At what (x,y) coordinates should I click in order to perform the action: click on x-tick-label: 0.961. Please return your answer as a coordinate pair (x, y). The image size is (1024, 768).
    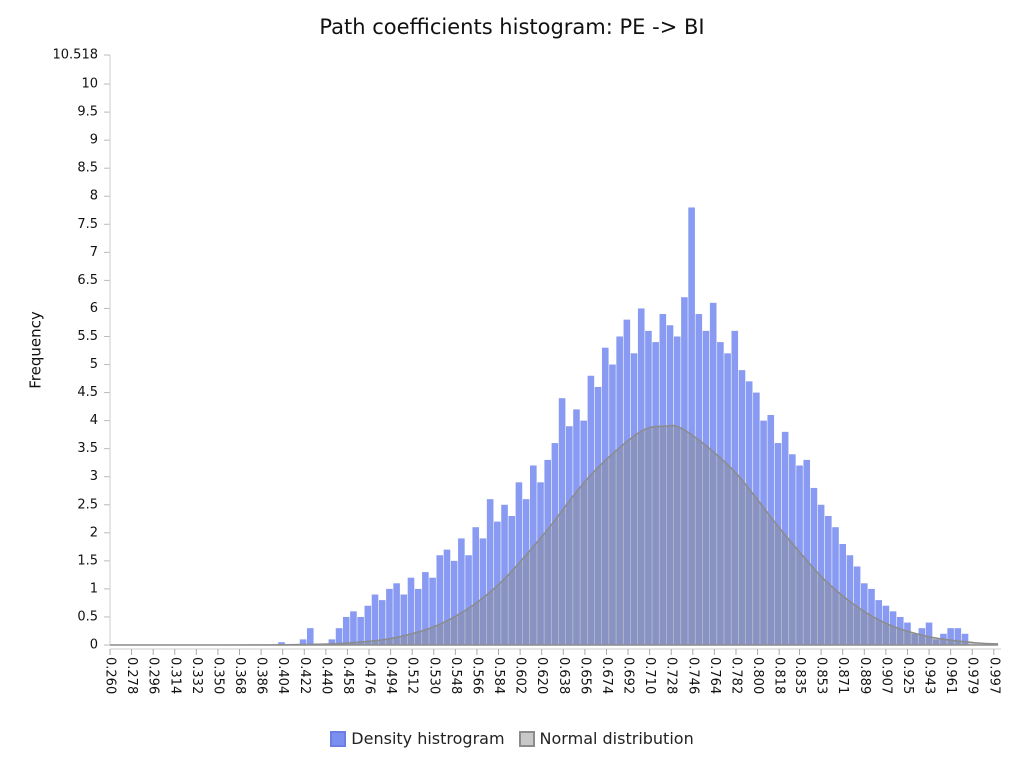
    Looking at the image, I should click on (950, 675).